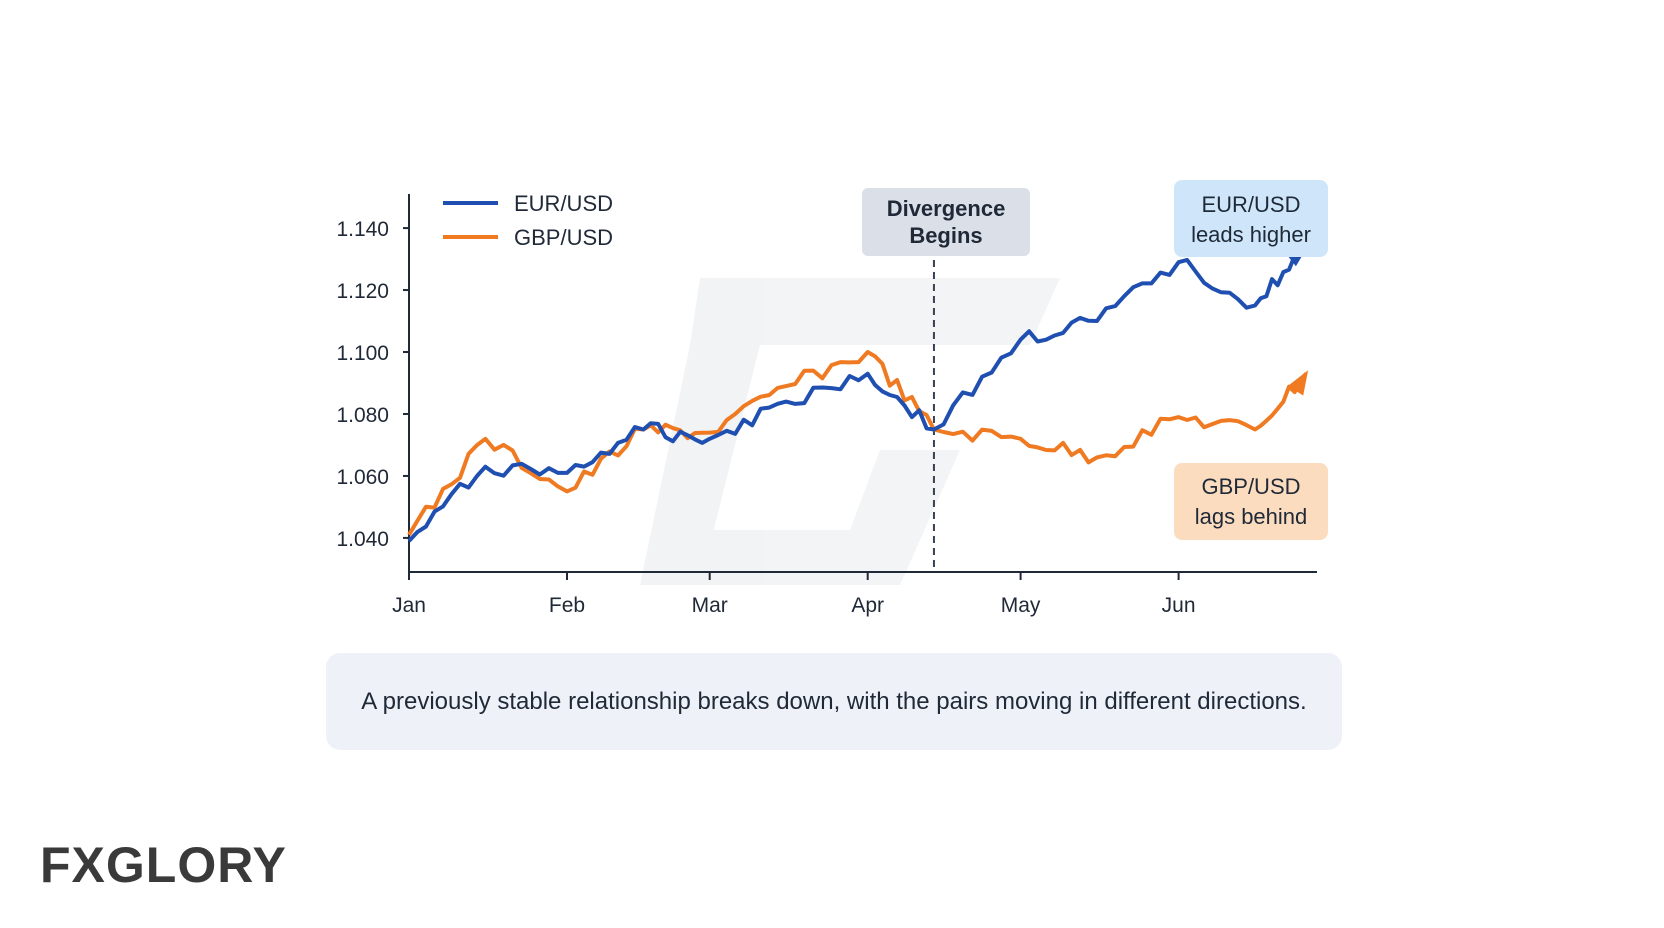  What do you see at coordinates (567, 605) in the screenshot?
I see `x-tick-label: Feb` at bounding box center [567, 605].